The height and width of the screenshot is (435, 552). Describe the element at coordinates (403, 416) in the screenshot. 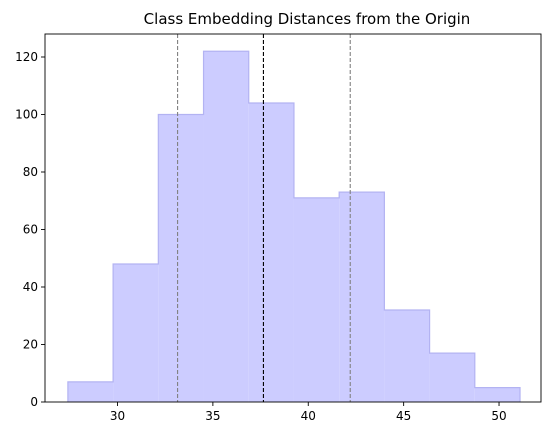

I see `x-tick-label: 45` at that location.